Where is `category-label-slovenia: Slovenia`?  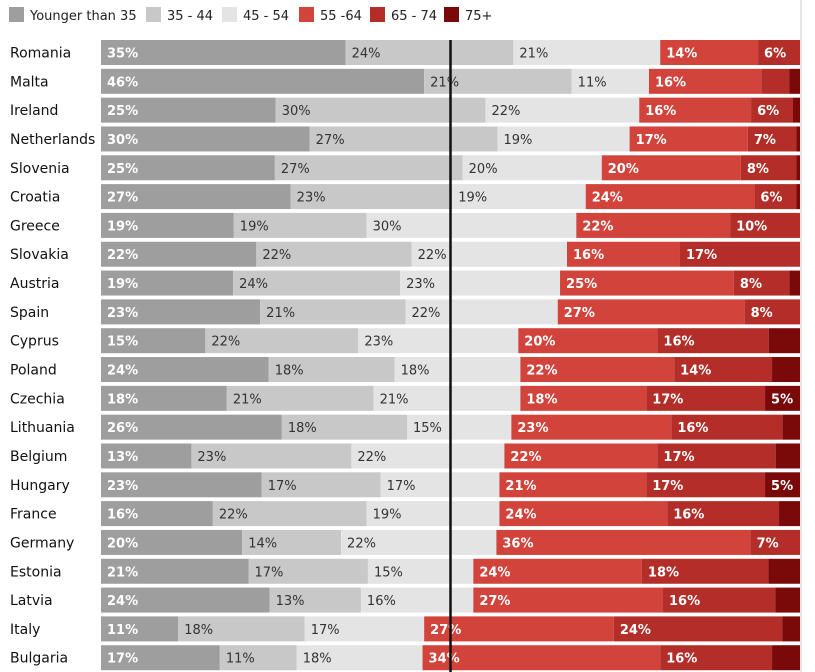
category-label-slovenia: Slovenia is located at coordinates (40, 169).